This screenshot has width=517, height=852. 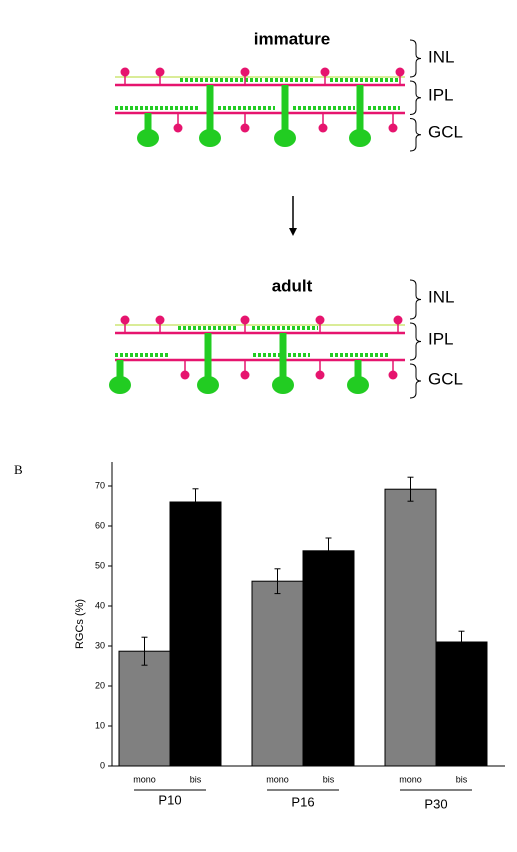 What do you see at coordinates (293, 232) in the screenshot?
I see `arrow-head` at bounding box center [293, 232].